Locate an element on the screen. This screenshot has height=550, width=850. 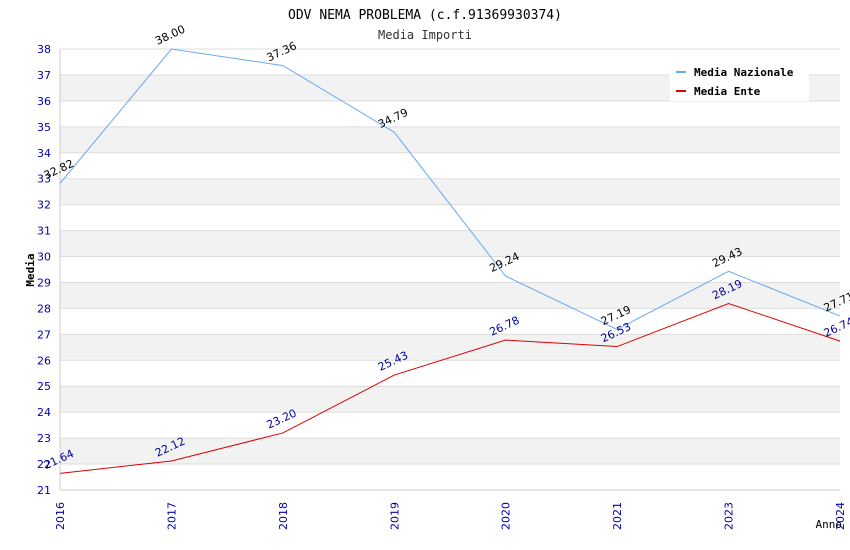
x-tick-label: 2017 is located at coordinates (171, 516).